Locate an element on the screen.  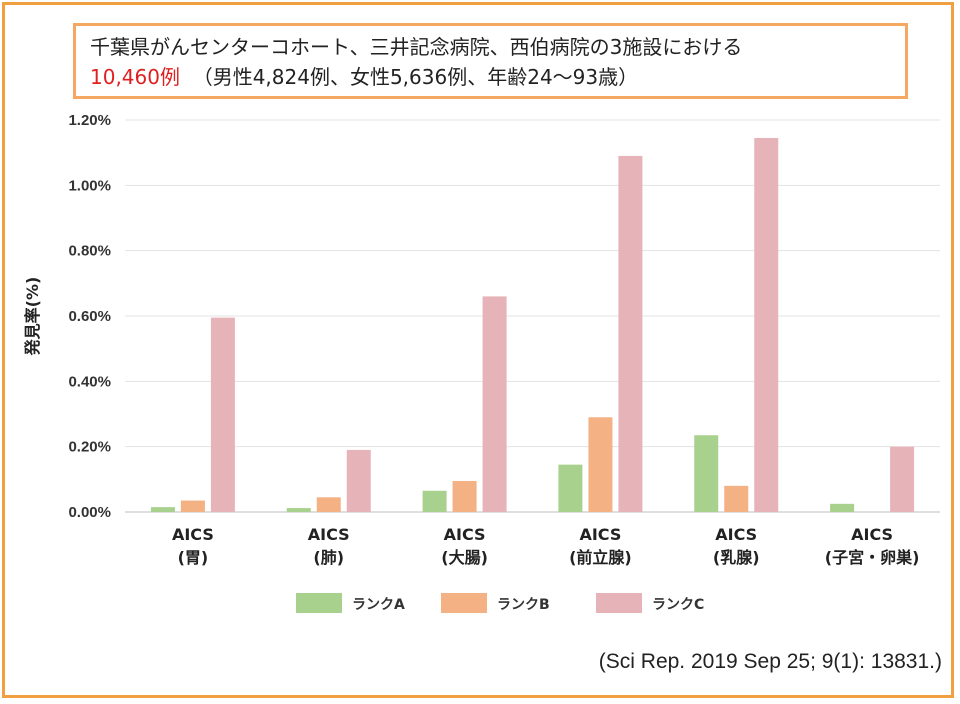
bar-ランクA-4 is located at coordinates (706, 473).